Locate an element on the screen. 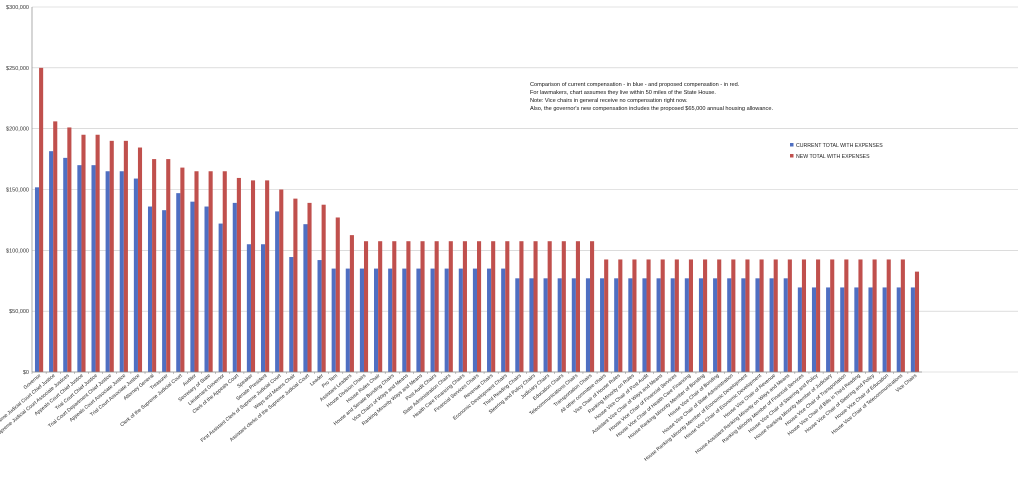 Image resolution: width=1024 pixels, height=494 pixels. legend-swatch-current is located at coordinates (792, 145).